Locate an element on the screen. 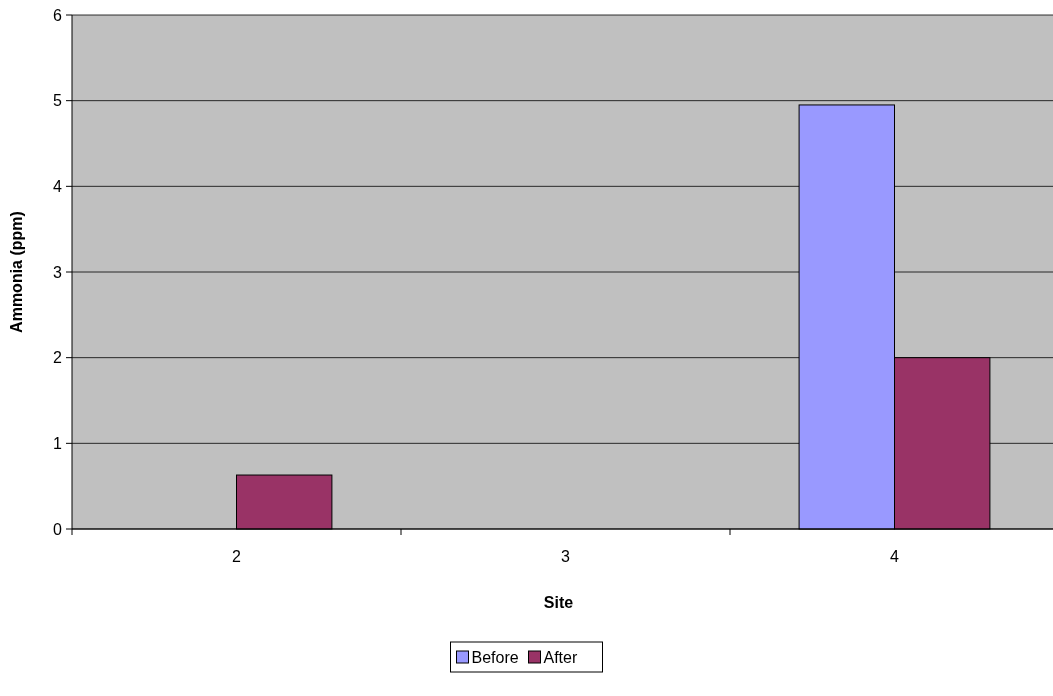  x-tick-label: 4 is located at coordinates (895, 556).